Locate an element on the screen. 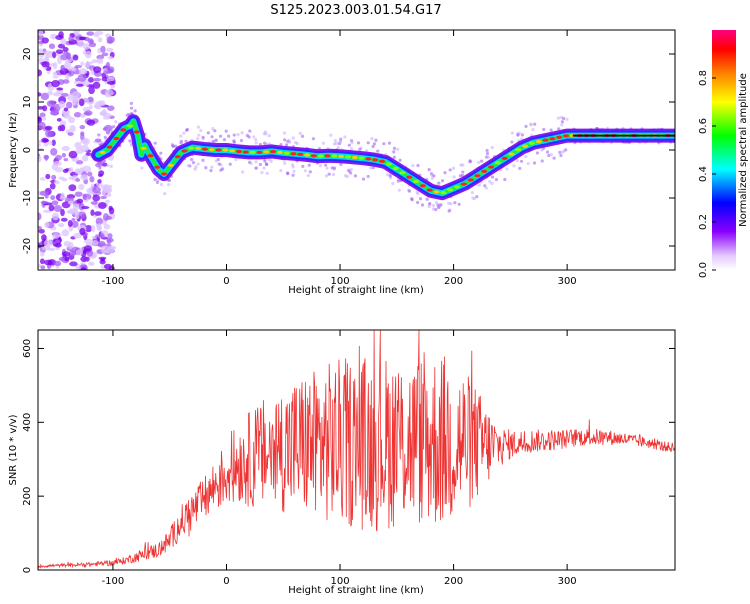 This screenshot has width=750, height=604. x-tick-label: 100 is located at coordinates (339, 281).